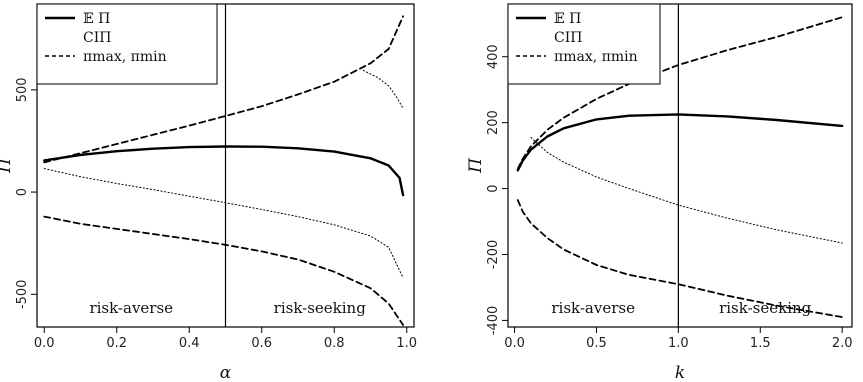  I want to click on x-tick-label: 2.0, so click(842, 343).